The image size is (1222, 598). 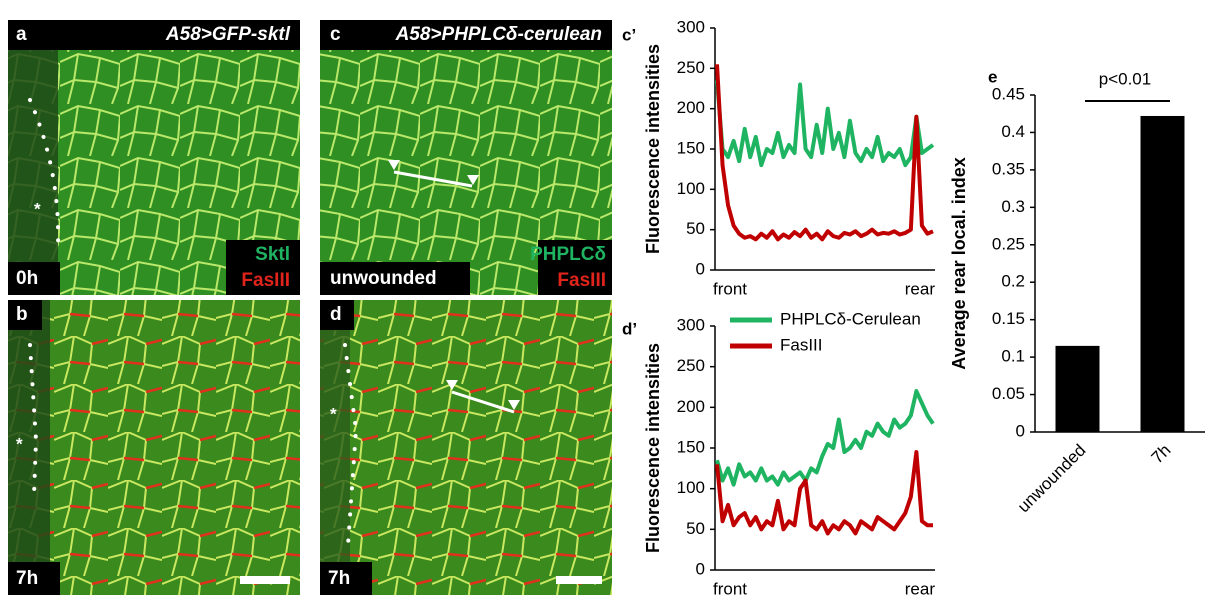 I want to click on y-tick-label: 0.45, so click(x=1008, y=93).